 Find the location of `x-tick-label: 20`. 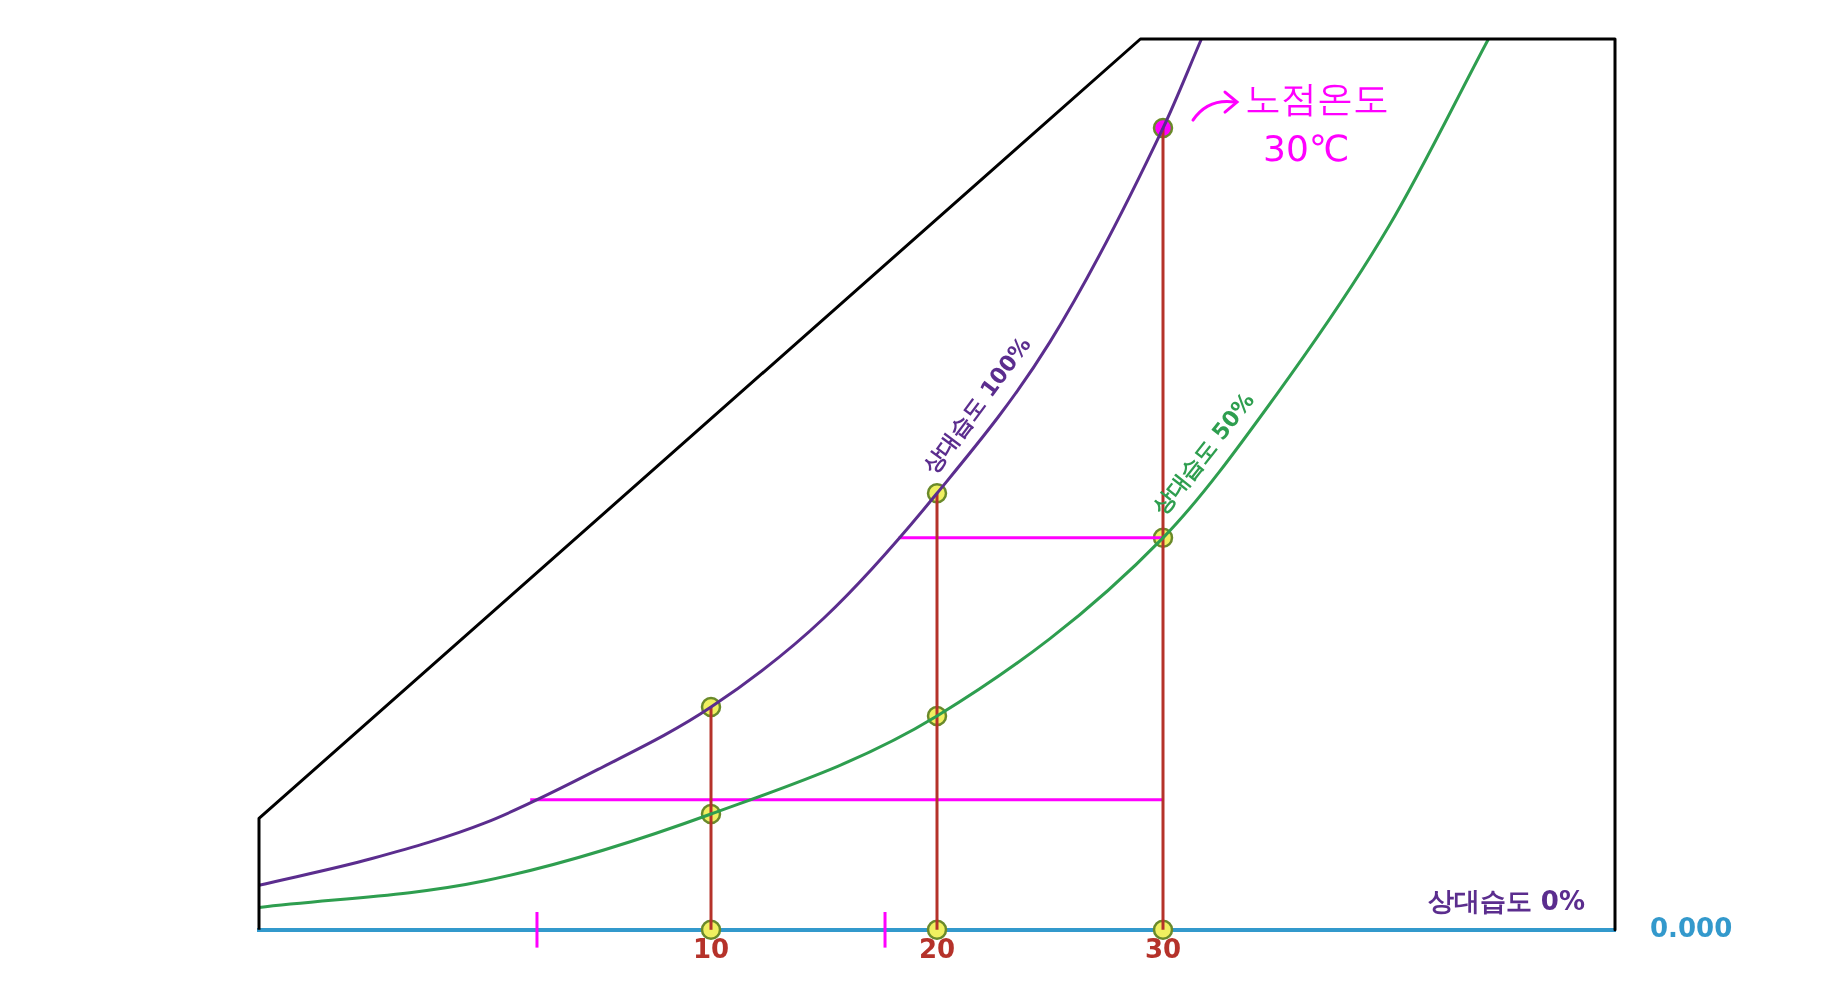

x-tick-label: 20 is located at coordinates (937, 949).